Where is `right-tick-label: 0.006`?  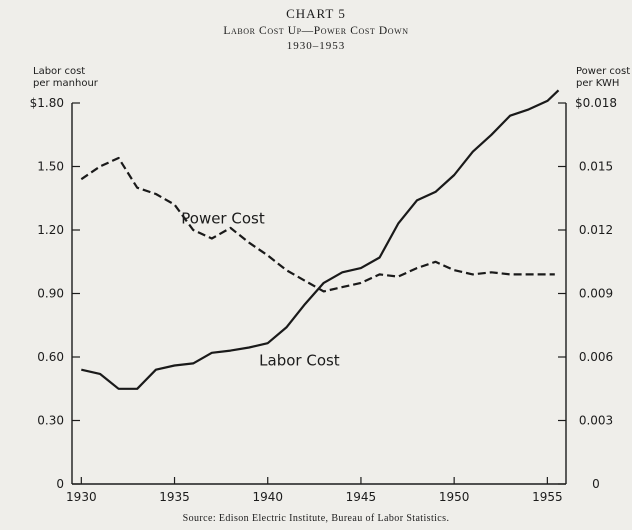
right-tick-label: 0.006 is located at coordinates (596, 357).